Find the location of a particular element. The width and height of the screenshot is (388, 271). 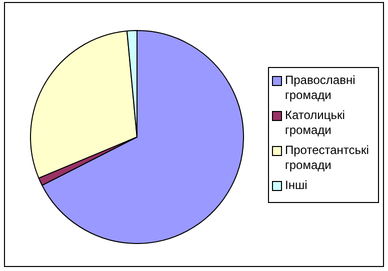

legend-label: Православні громади is located at coordinates (320, 88).